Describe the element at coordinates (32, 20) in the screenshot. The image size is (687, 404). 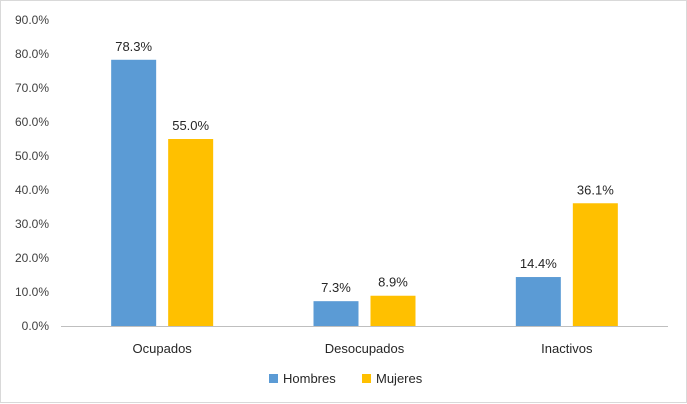
I see `y-tick-label: 90.0%` at that location.